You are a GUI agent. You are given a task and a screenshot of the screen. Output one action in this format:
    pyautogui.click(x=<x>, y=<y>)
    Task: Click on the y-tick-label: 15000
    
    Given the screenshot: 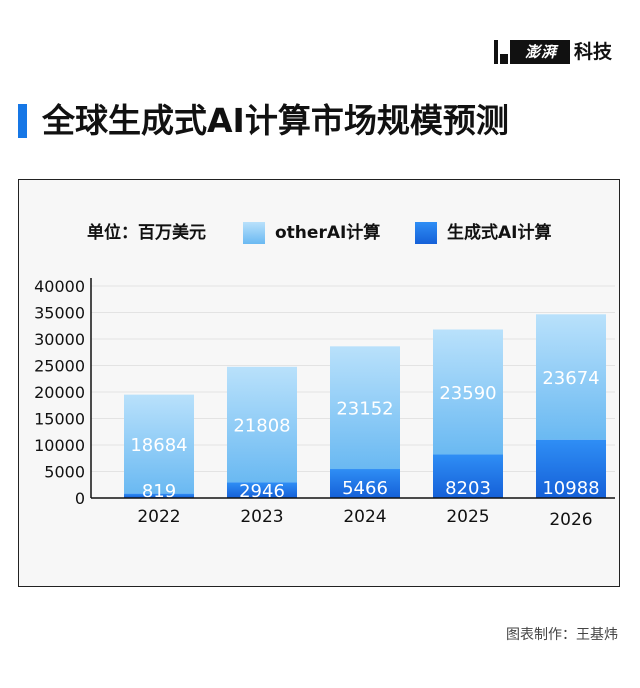 What is the action you would take?
    pyautogui.click(x=59, y=419)
    